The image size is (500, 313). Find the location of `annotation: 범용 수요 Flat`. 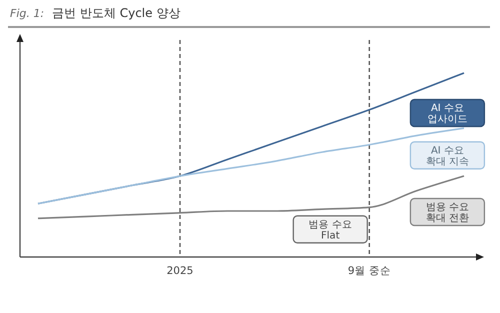

annotation: 범용 수요 Flat is located at coordinates (330, 230).